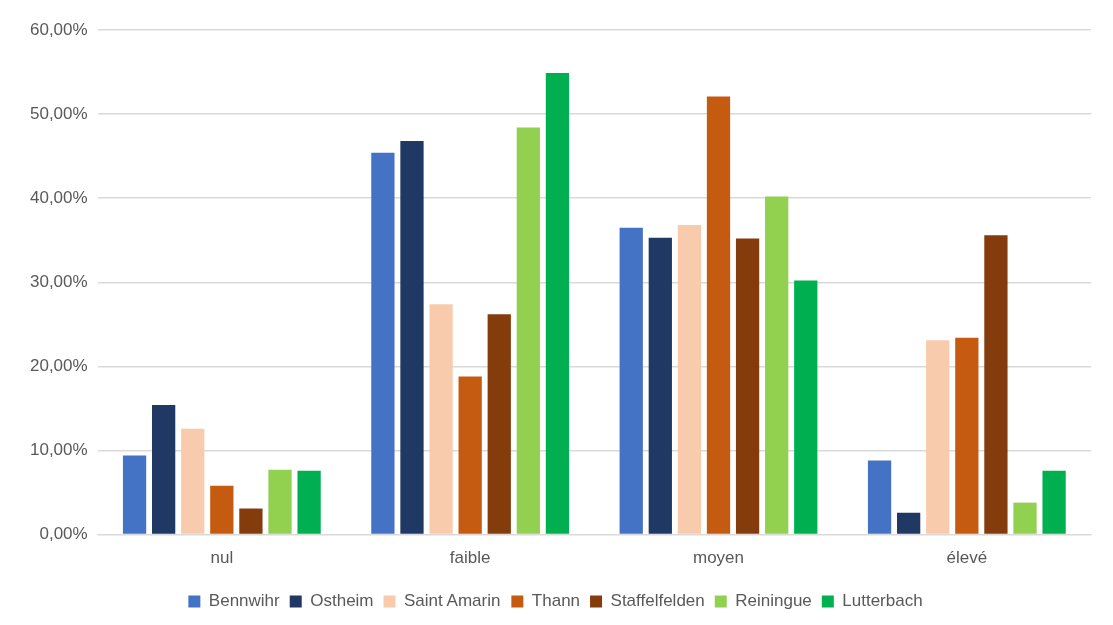  Describe the element at coordinates (58, 197) in the screenshot. I see `y-tick-label: 40,00%` at that location.